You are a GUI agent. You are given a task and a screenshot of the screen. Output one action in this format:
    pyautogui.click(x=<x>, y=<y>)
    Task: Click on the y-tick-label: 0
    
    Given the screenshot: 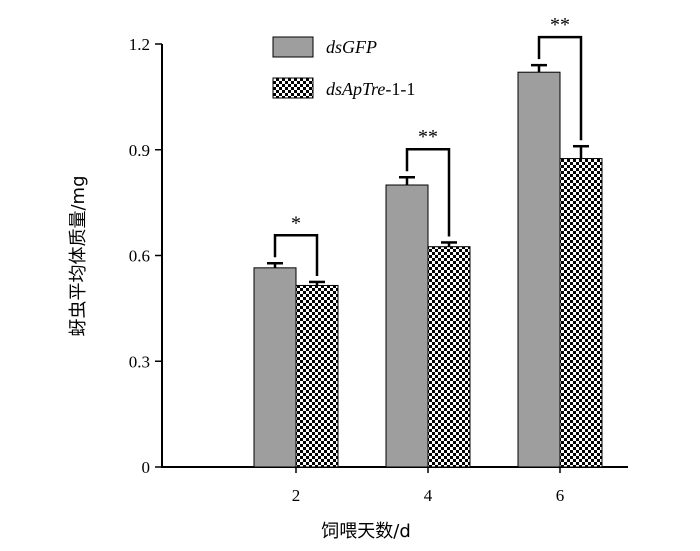 What is the action you would take?
    pyautogui.click(x=146, y=467)
    